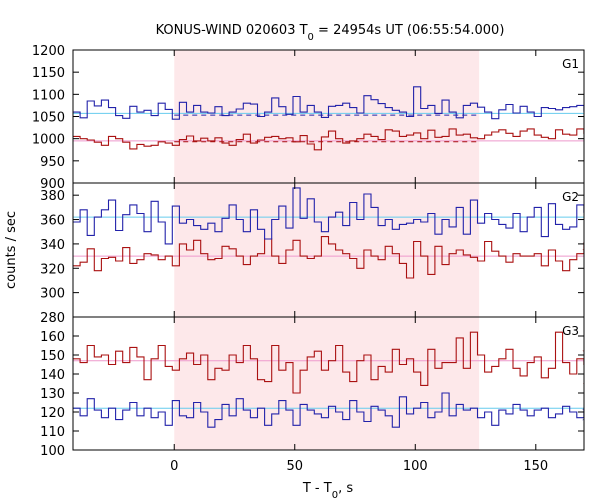  What do you see at coordinates (570, 331) in the screenshot?
I see `panel-label: G3` at bounding box center [570, 331].